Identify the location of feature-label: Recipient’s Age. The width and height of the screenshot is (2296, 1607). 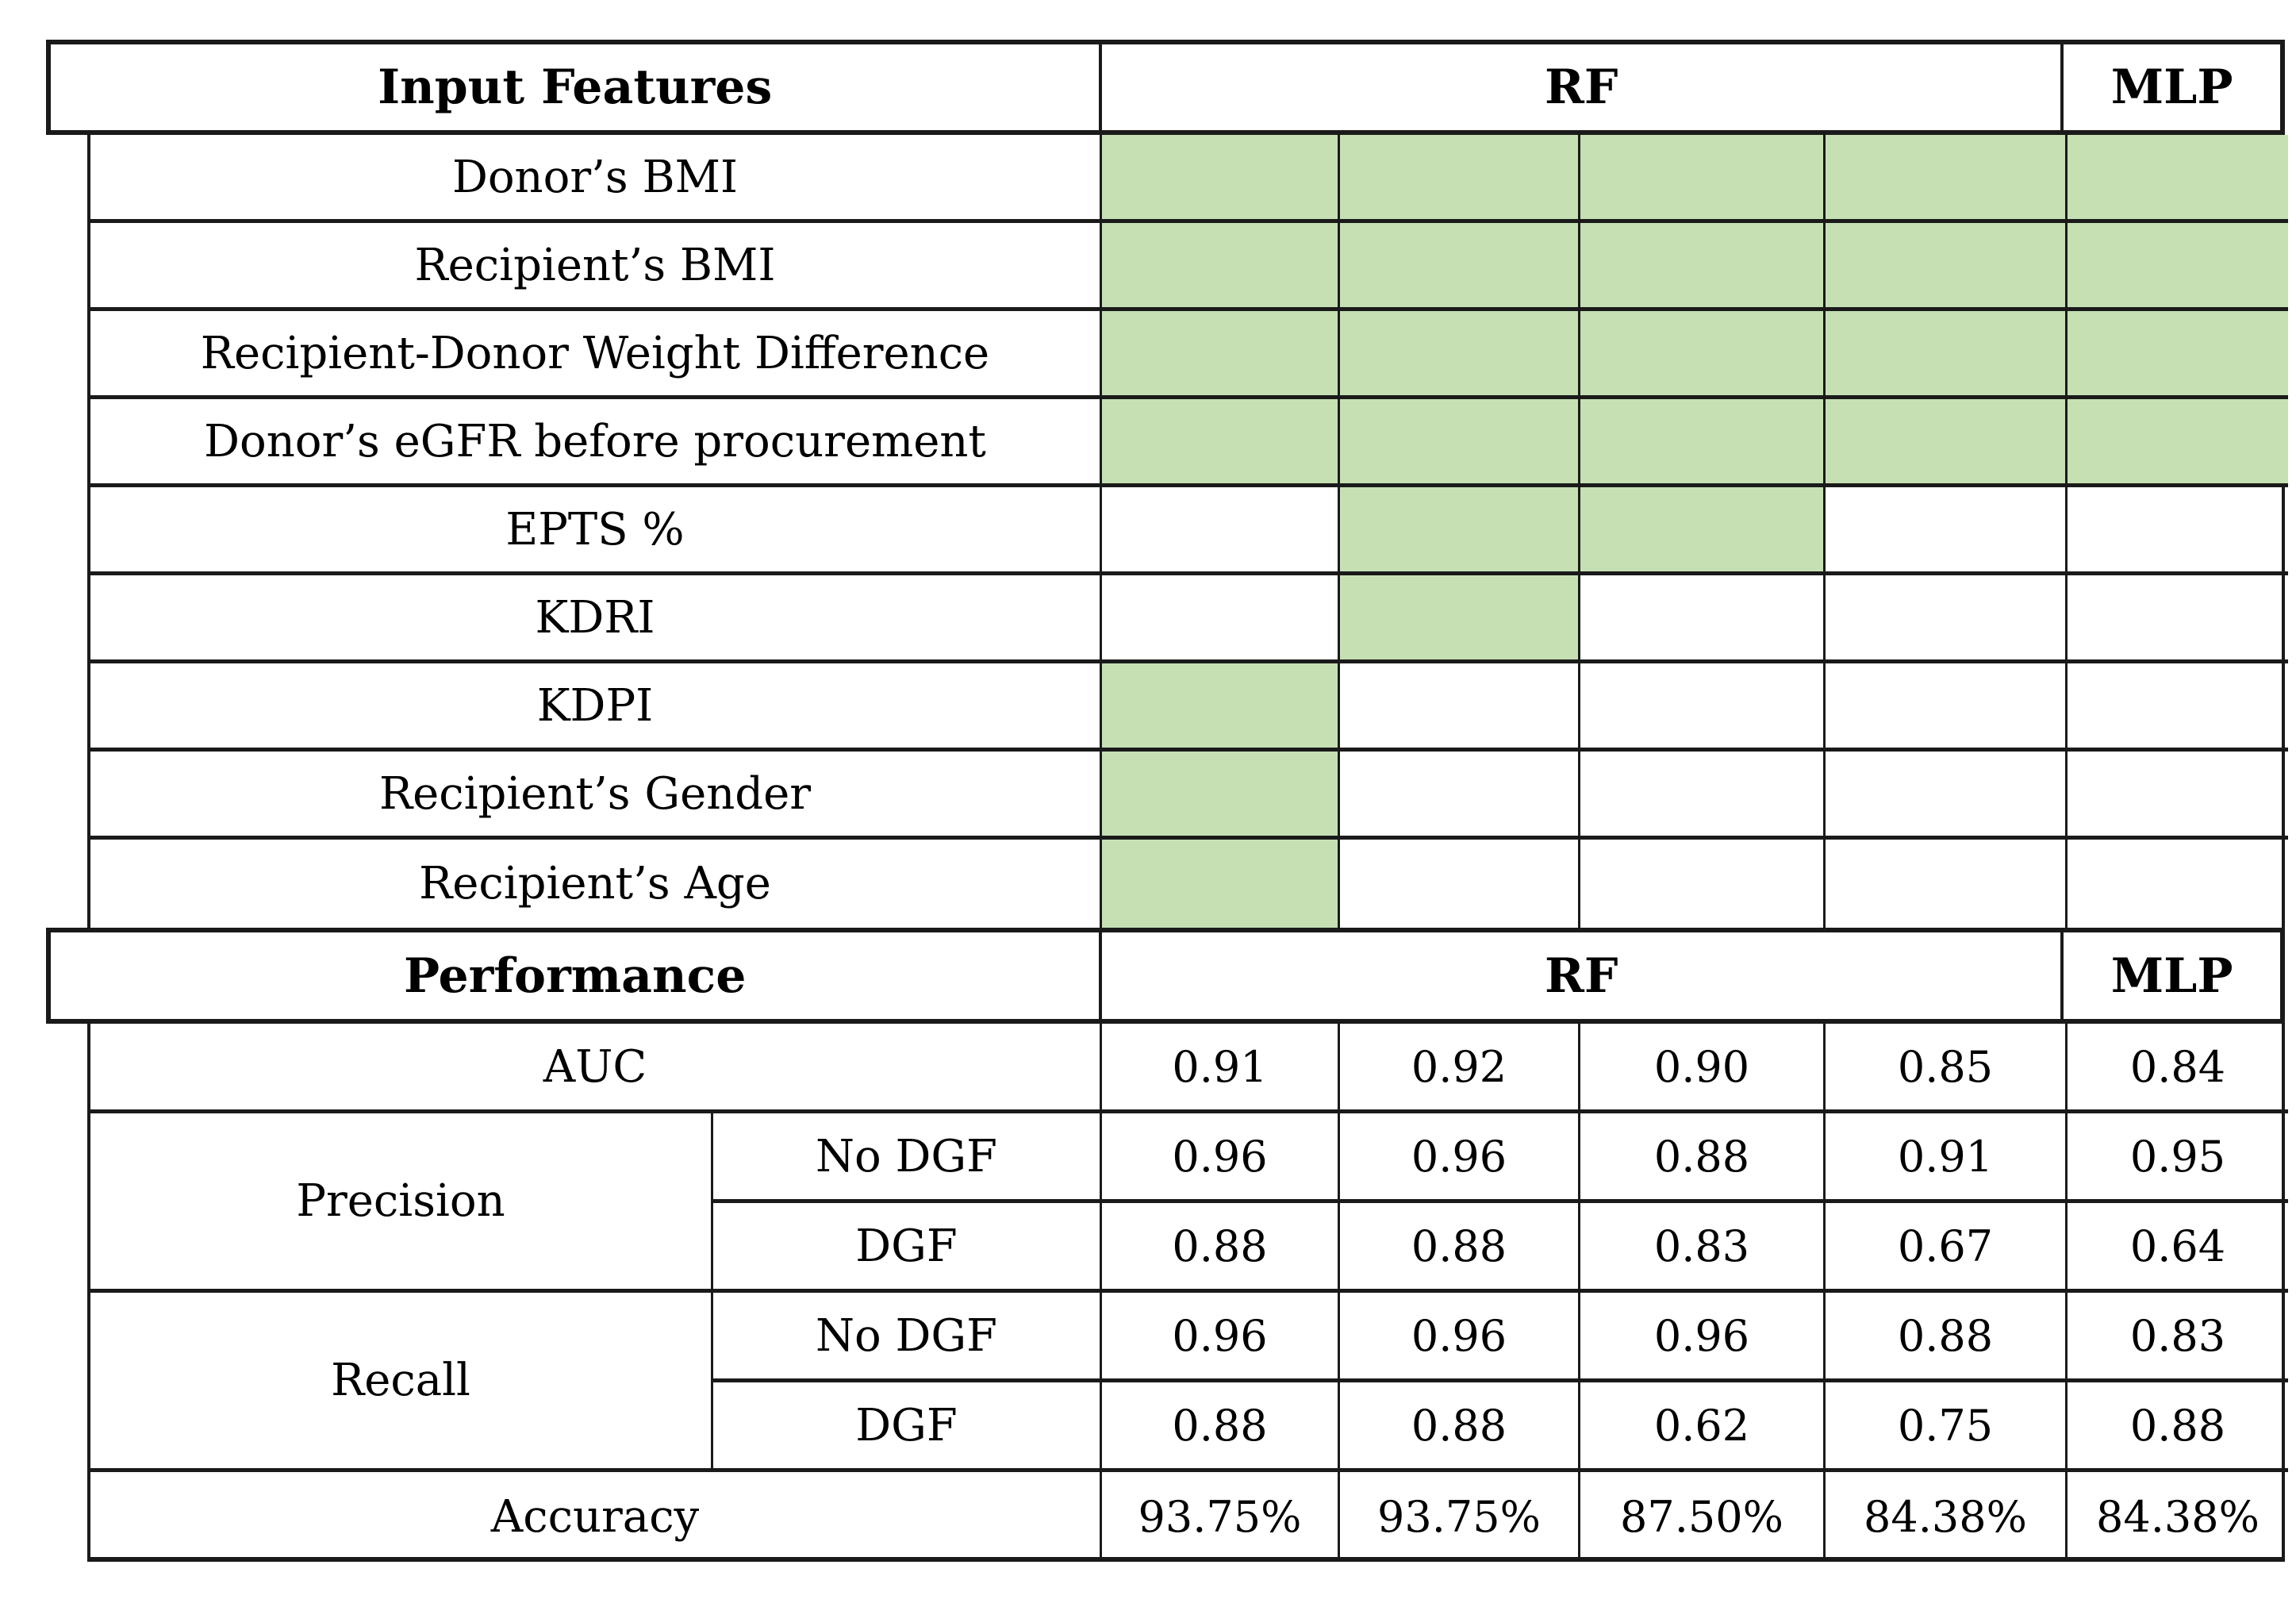
(596, 884).